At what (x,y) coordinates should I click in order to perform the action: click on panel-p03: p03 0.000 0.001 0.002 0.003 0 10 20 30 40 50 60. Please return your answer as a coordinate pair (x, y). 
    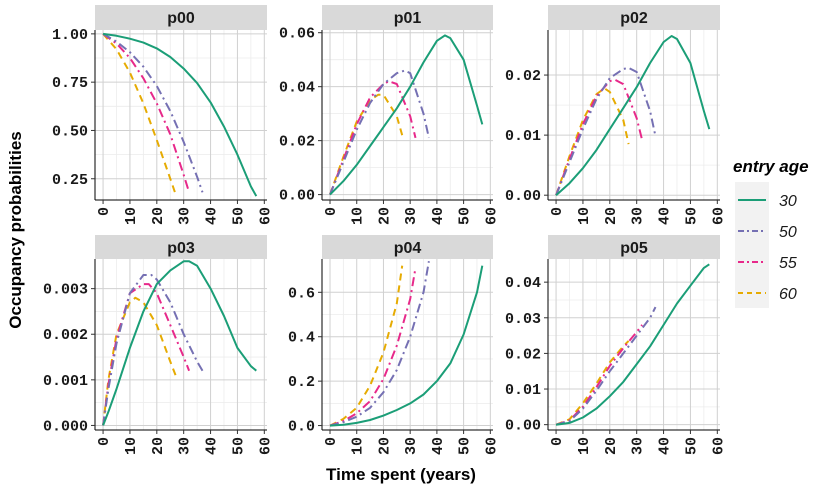
    Looking at the image, I should click on (158, 345).